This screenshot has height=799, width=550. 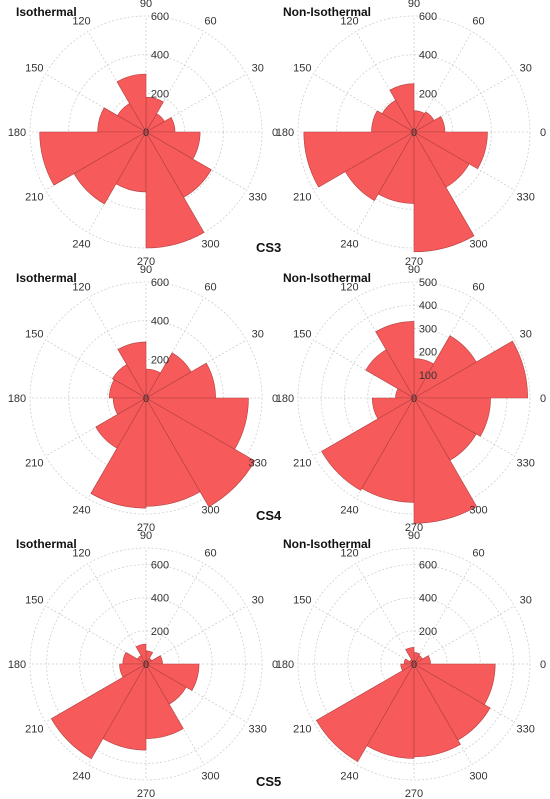 I want to click on chart-title: Isothermal, so click(x=46, y=544).